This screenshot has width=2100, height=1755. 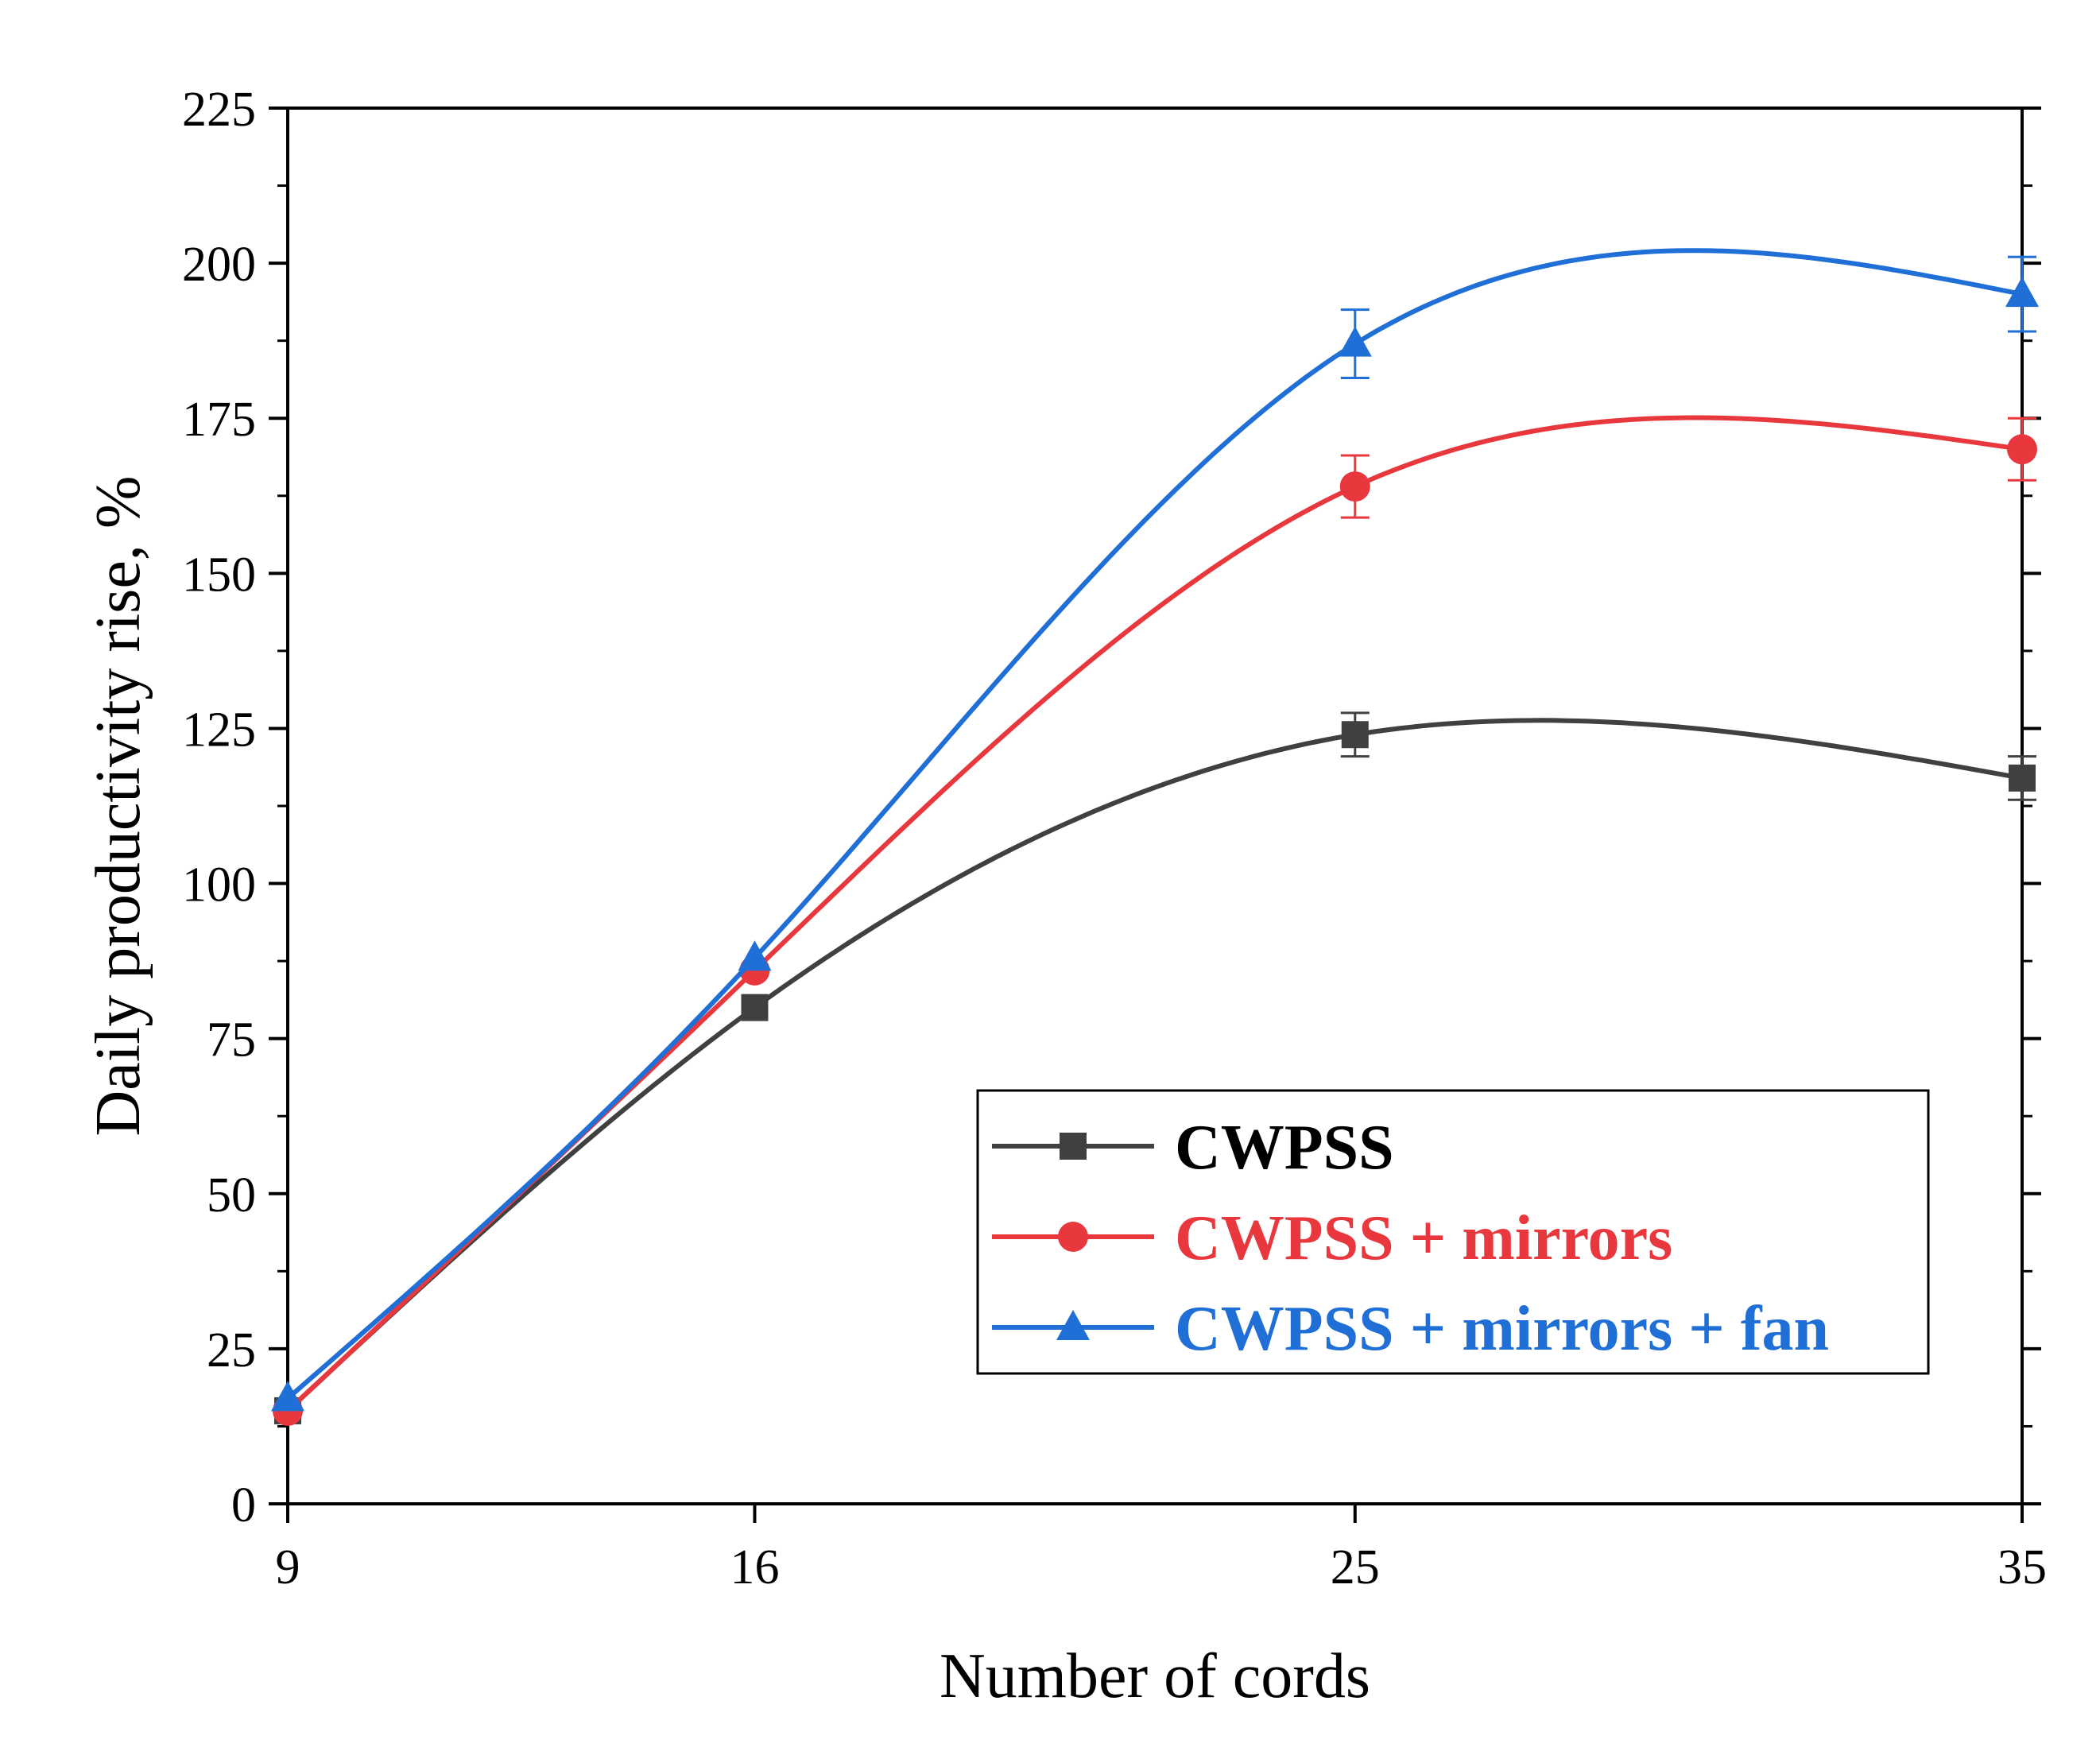 I want to click on y-tick-label: 200, so click(x=219, y=265).